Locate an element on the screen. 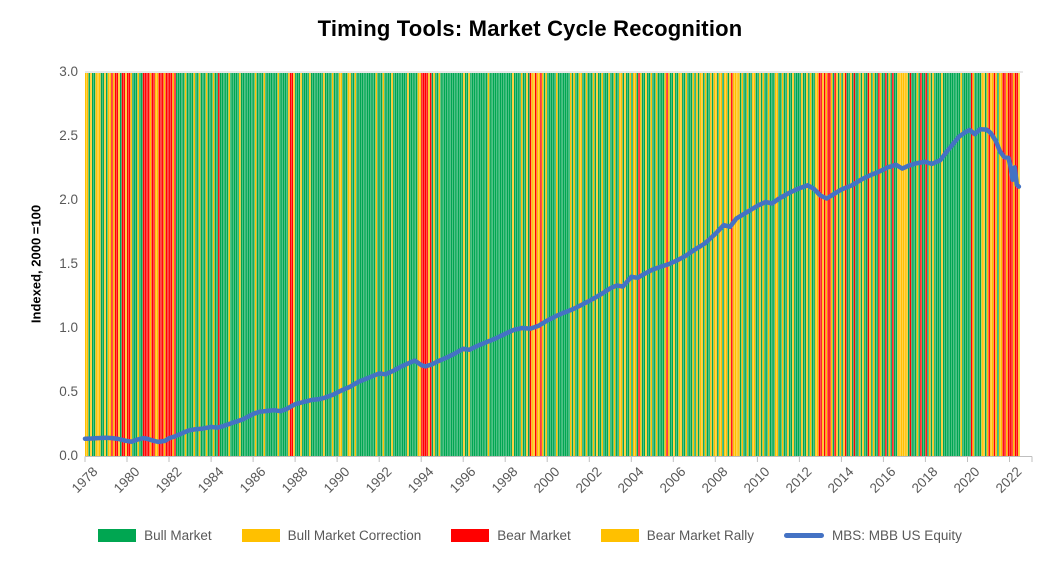 This screenshot has height=566, width=1060. chart-title: Timing Tools: Market Cycle Recognition is located at coordinates (530, 28).